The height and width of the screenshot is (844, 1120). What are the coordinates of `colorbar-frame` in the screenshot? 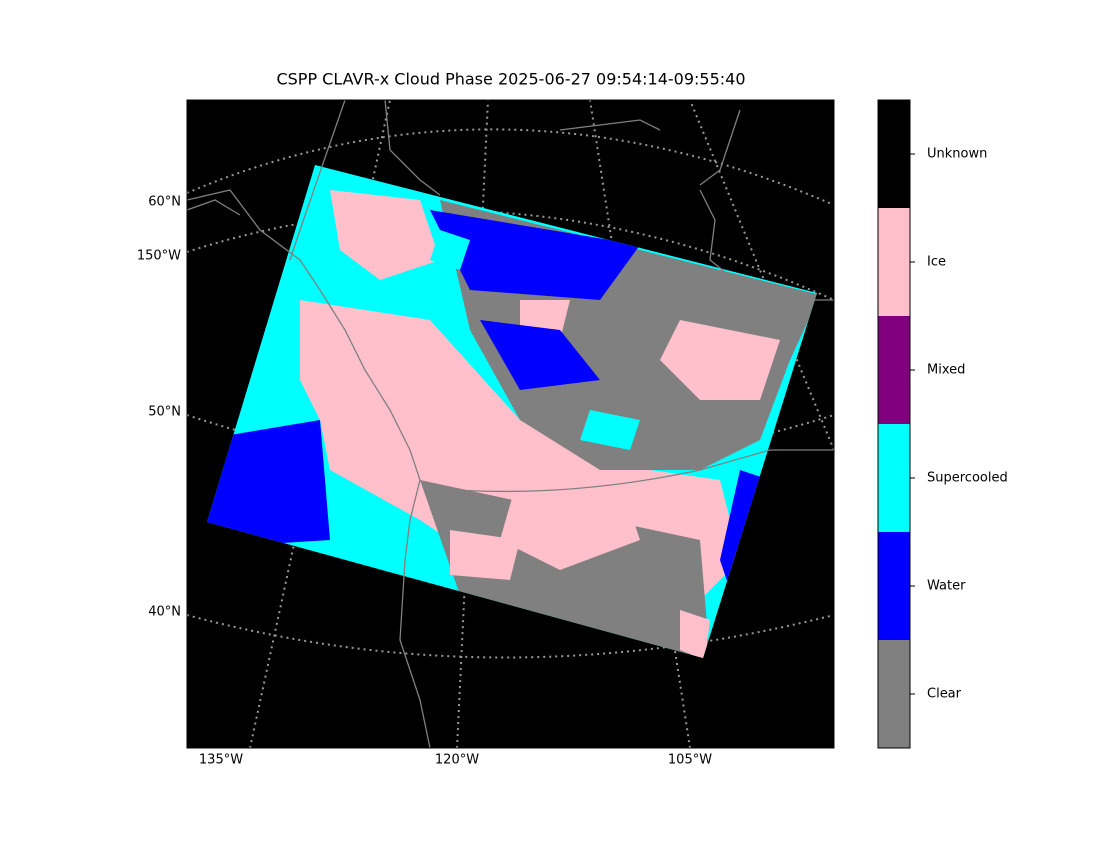 It's located at (894, 424).